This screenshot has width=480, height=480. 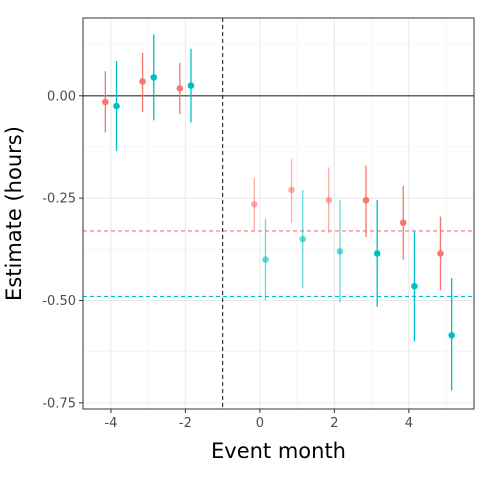 What do you see at coordinates (59, 301) in the screenshot?
I see `y-tick-label: -0.50` at bounding box center [59, 301].